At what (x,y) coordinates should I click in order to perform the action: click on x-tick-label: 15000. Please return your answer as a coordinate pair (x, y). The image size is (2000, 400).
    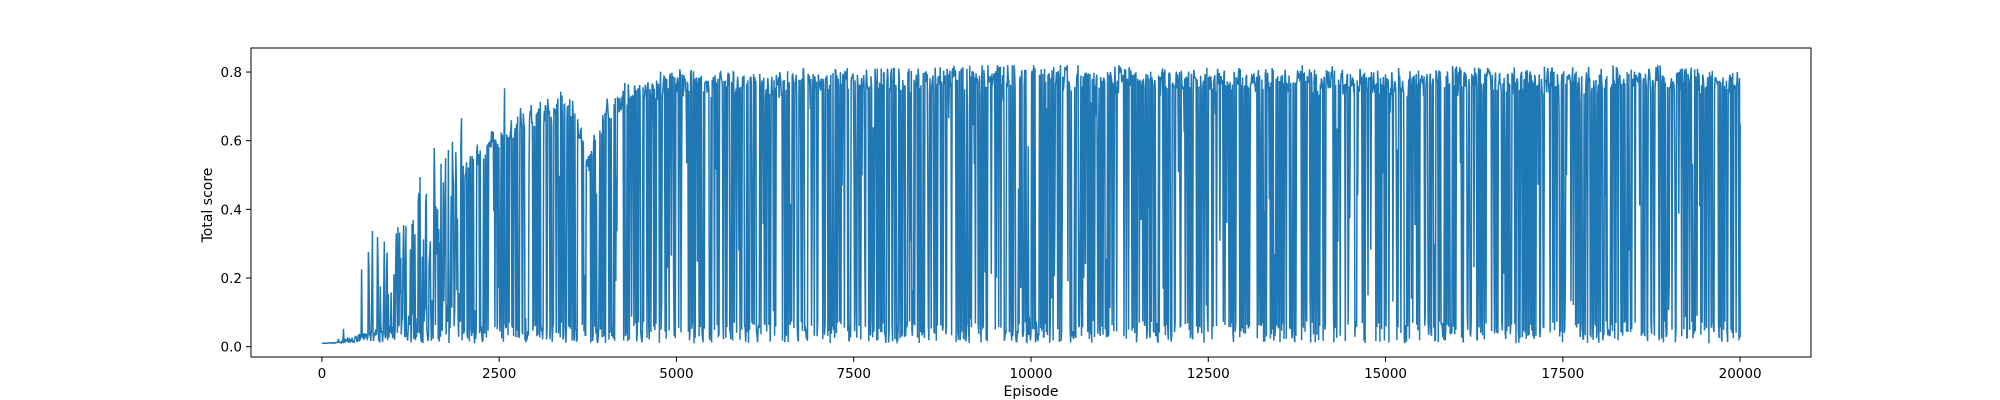
    Looking at the image, I should click on (1385, 374).